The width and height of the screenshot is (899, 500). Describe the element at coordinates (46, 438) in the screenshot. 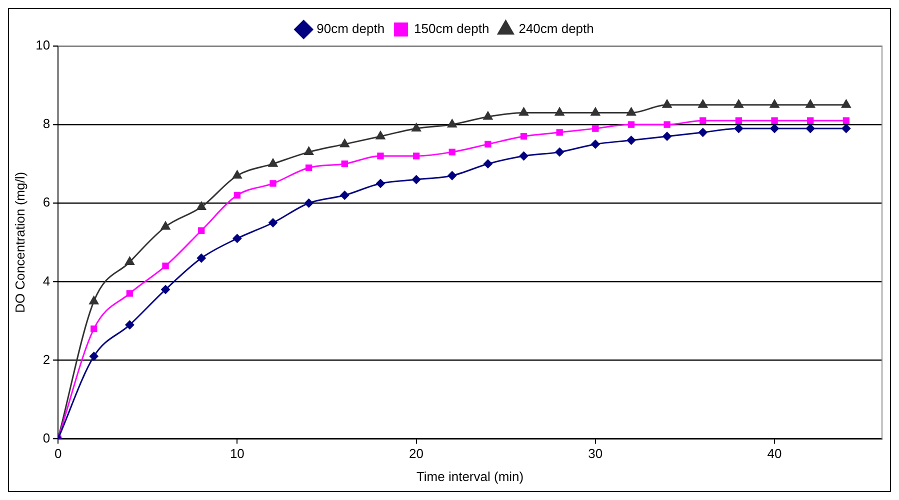

I see `y-tick-label: 0` at that location.